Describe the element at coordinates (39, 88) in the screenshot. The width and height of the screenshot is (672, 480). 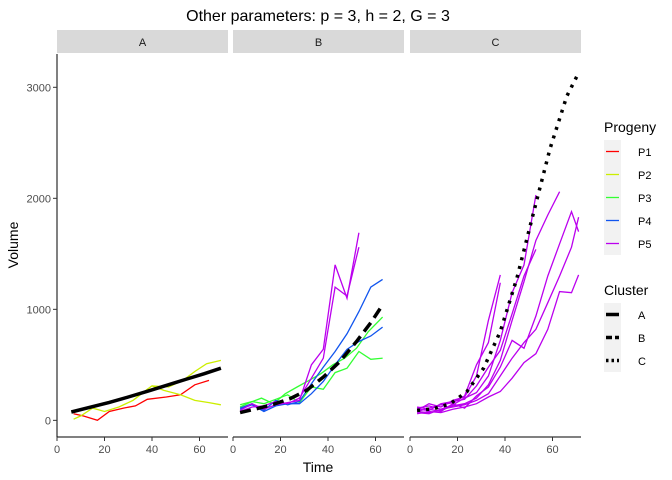
I see `y-tick-label: 3000` at that location.